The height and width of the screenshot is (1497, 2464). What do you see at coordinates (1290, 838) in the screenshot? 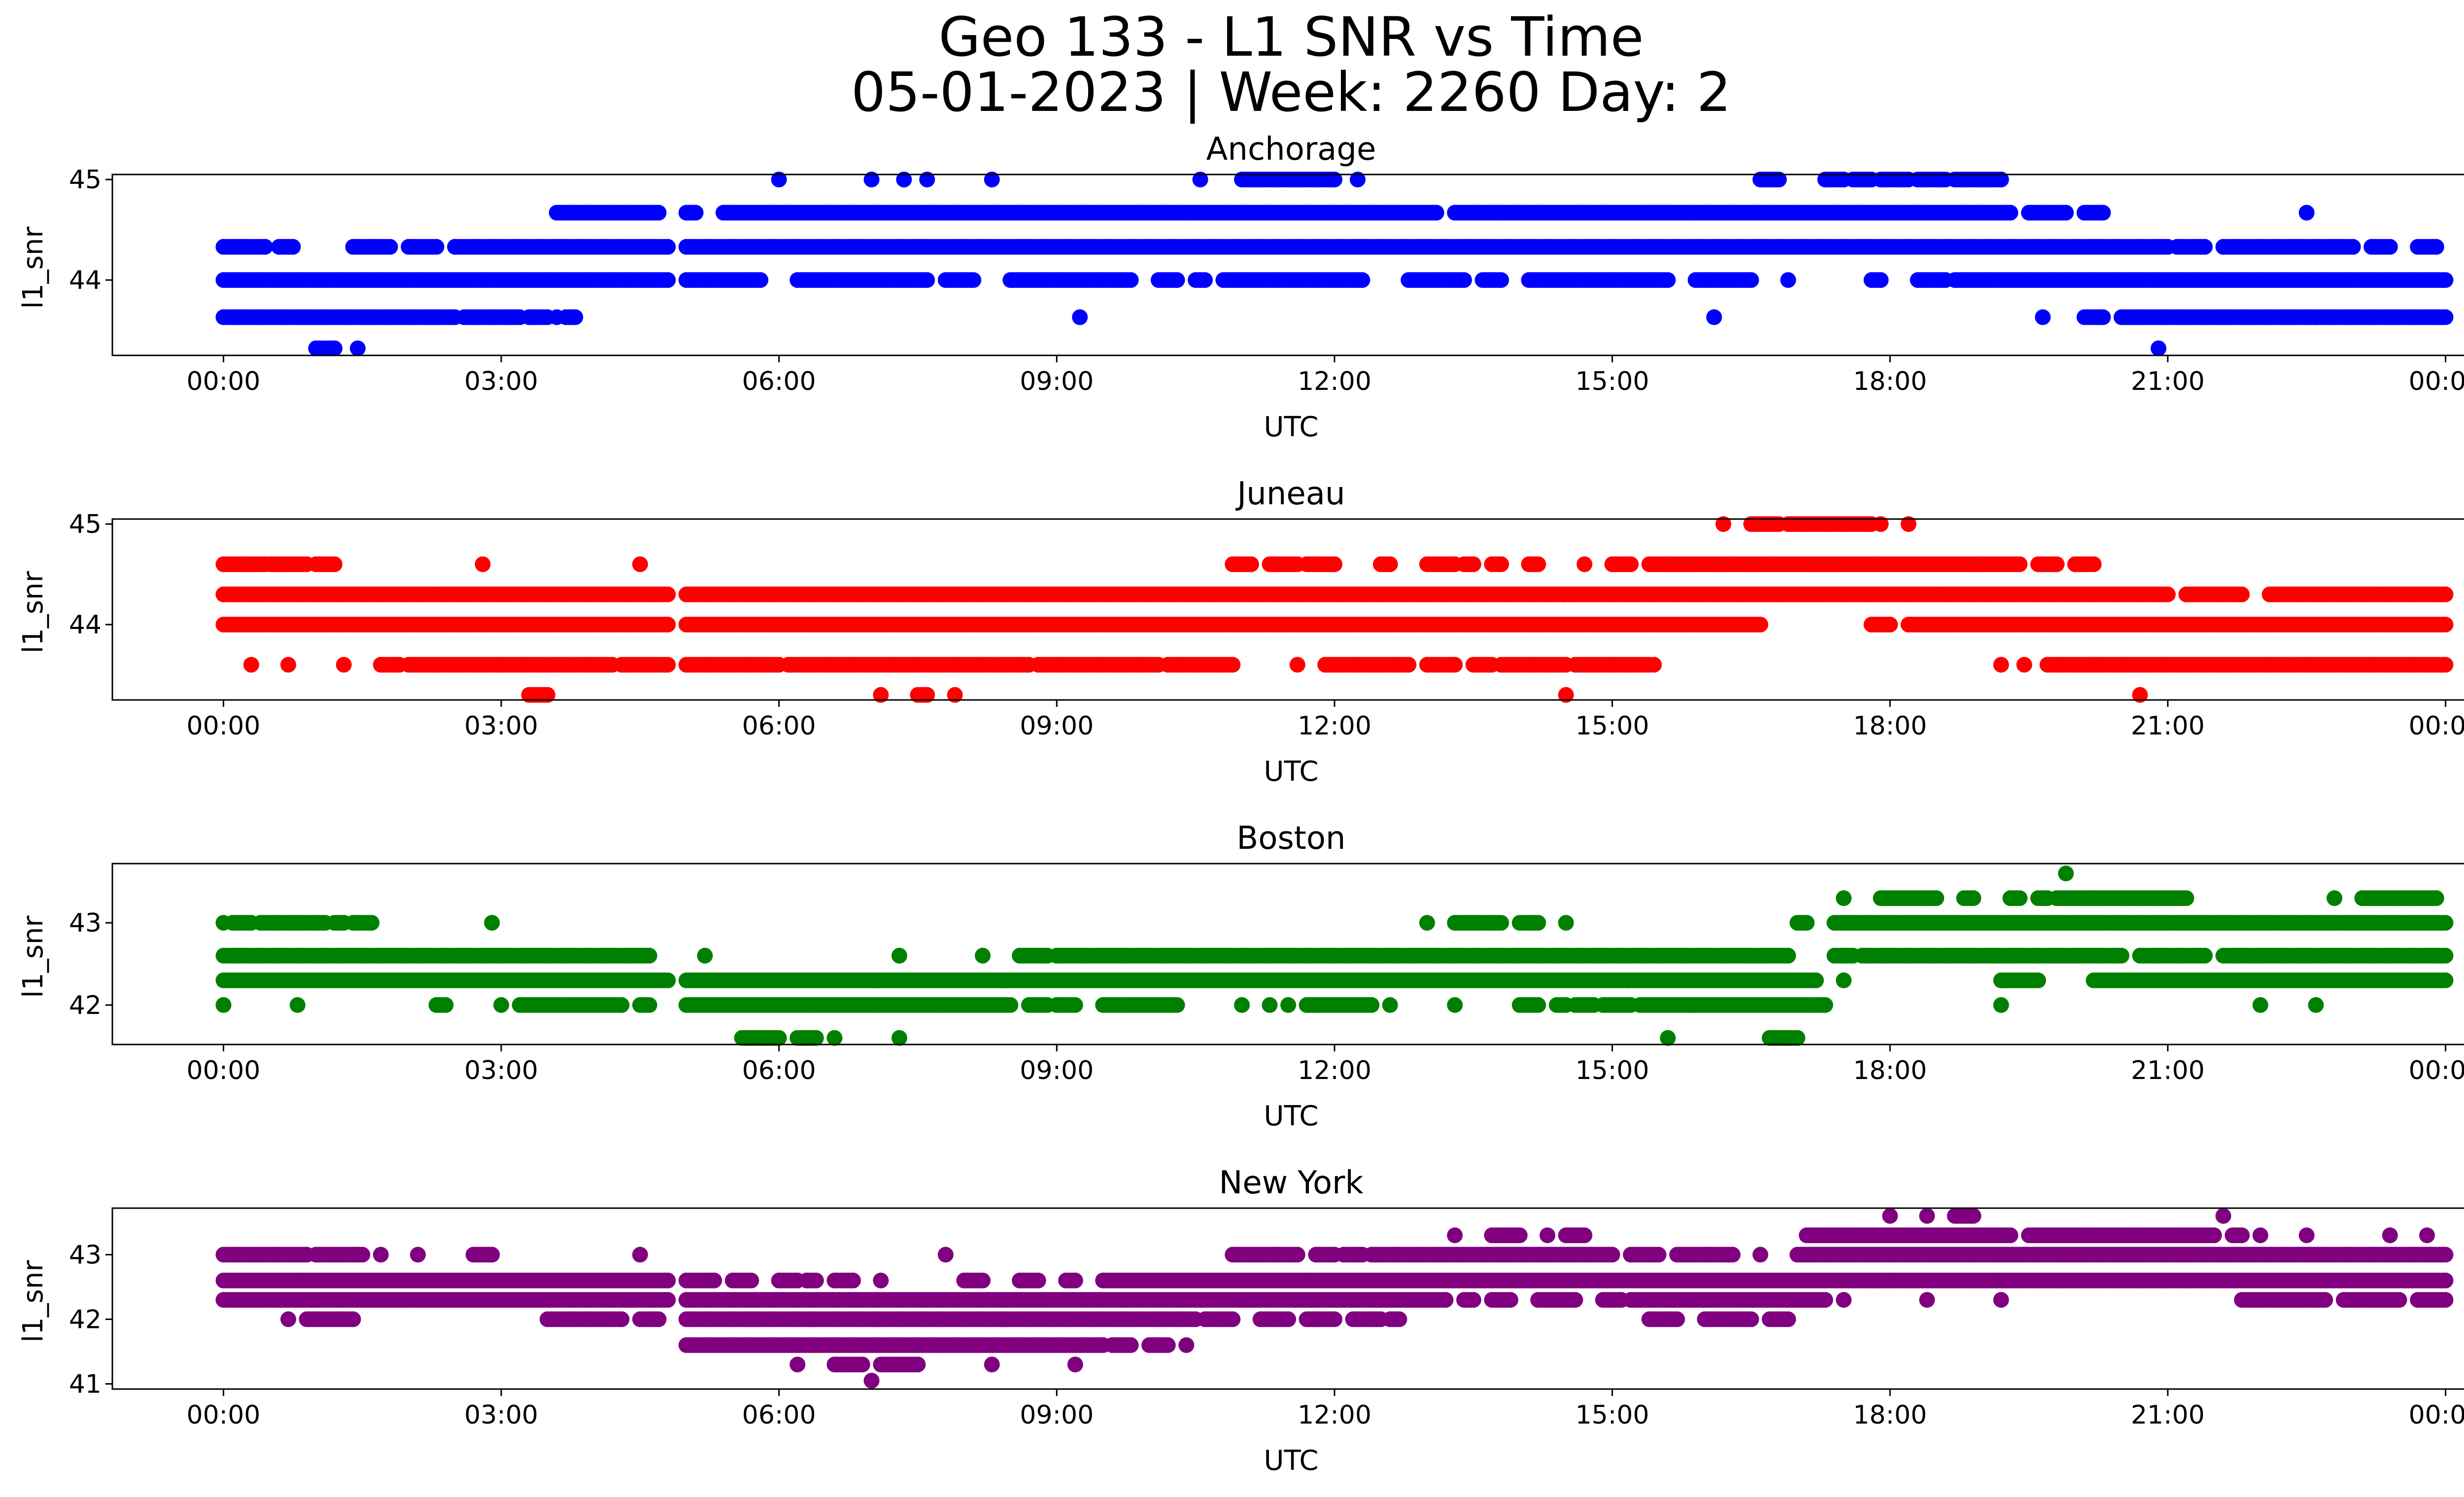
I see `axes-title: Boston` at bounding box center [1290, 838].